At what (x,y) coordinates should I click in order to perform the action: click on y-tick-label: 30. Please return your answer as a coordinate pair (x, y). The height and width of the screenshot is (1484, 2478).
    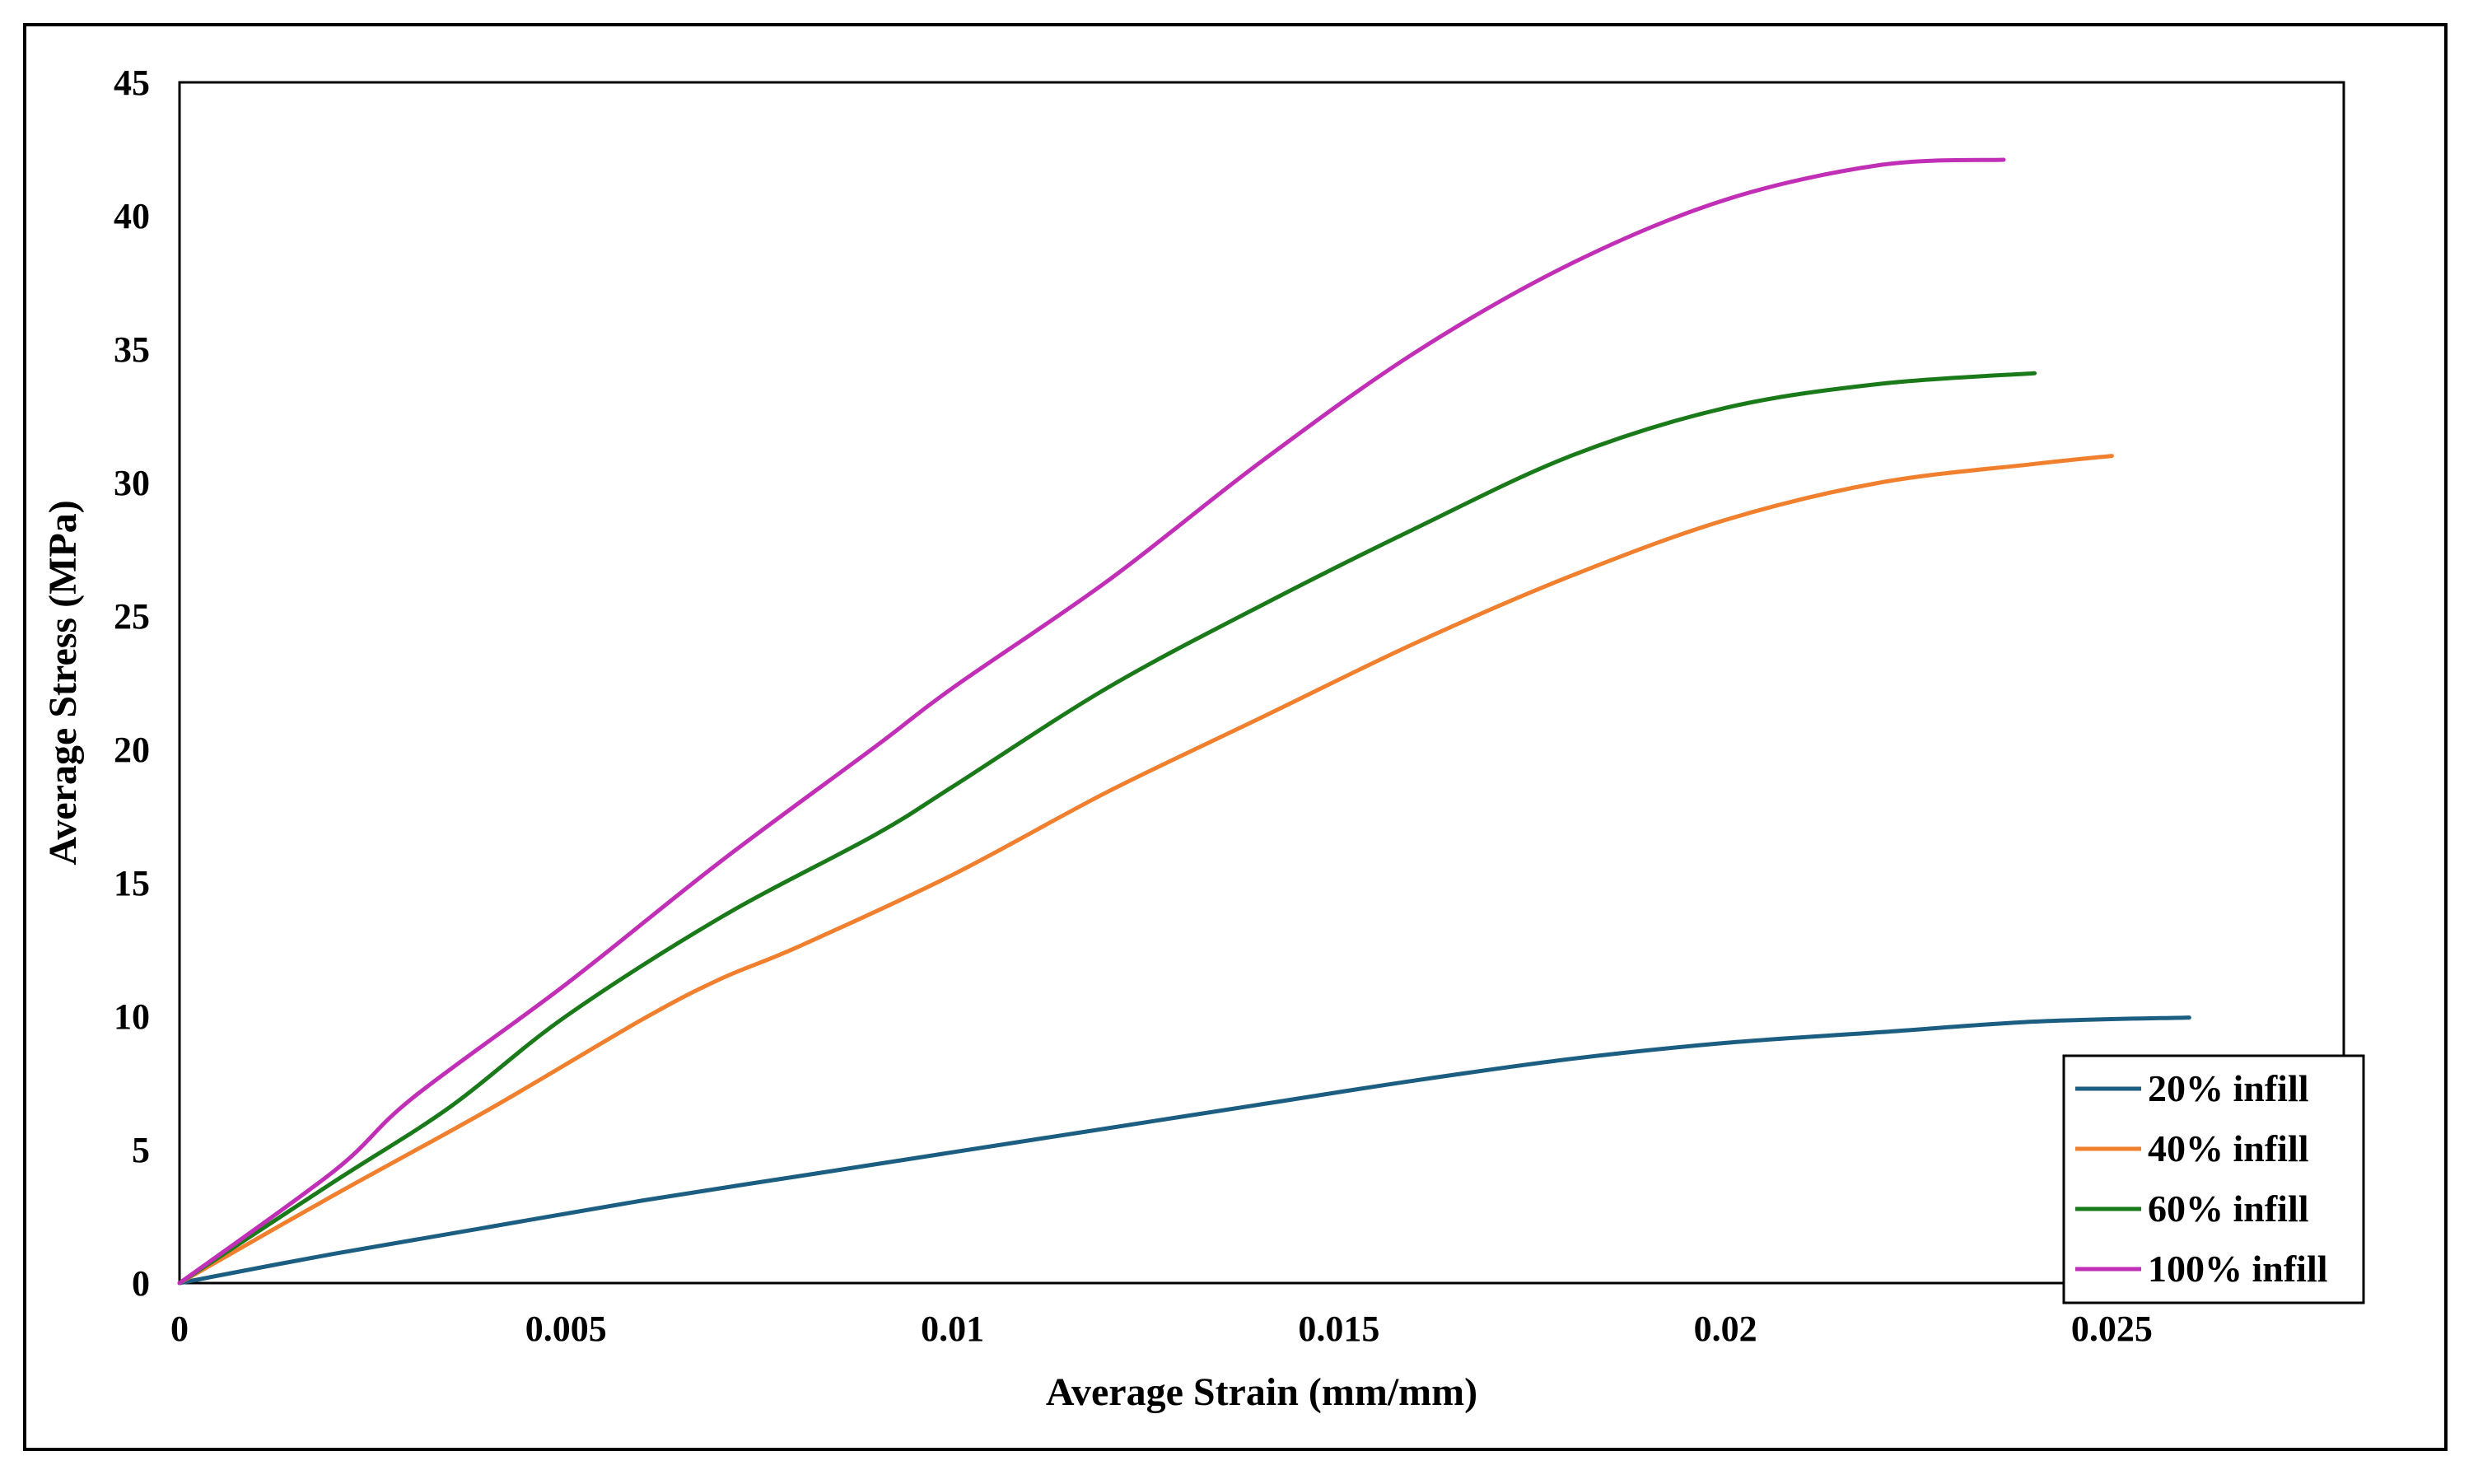
    Looking at the image, I should click on (132, 483).